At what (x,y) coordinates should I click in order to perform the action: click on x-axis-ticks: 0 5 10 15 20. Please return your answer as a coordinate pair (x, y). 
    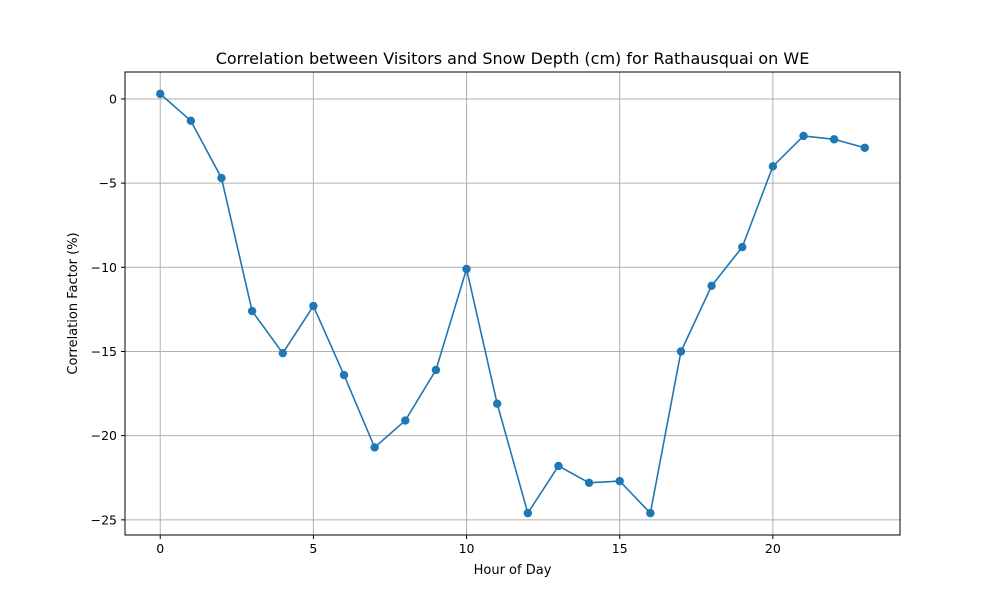
    Looking at the image, I should click on (468, 545).